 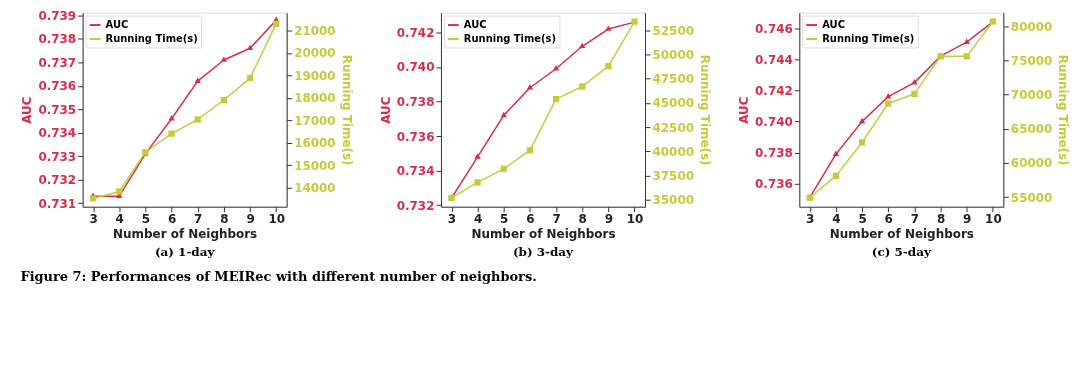 I want to click on y2-tick-label: 80000, so click(x=1031, y=26).